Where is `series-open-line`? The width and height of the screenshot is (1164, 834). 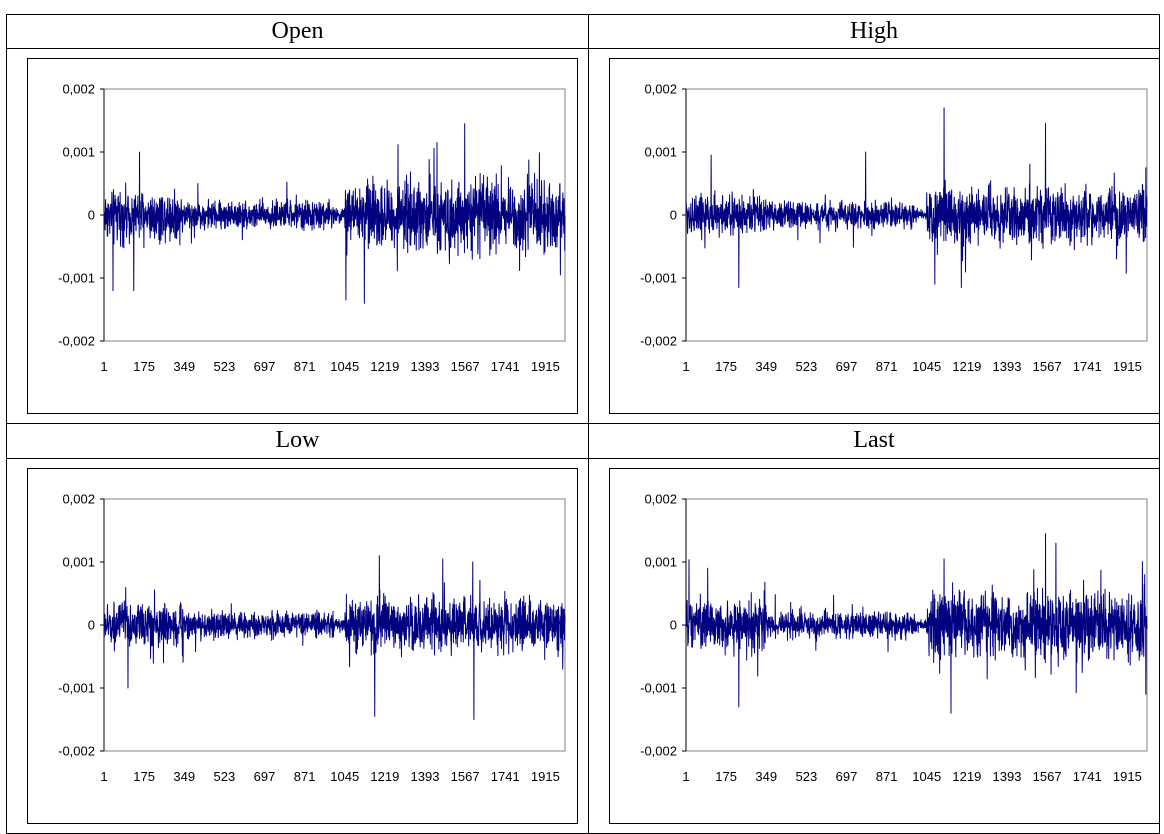
series-open-line is located at coordinates (334, 213).